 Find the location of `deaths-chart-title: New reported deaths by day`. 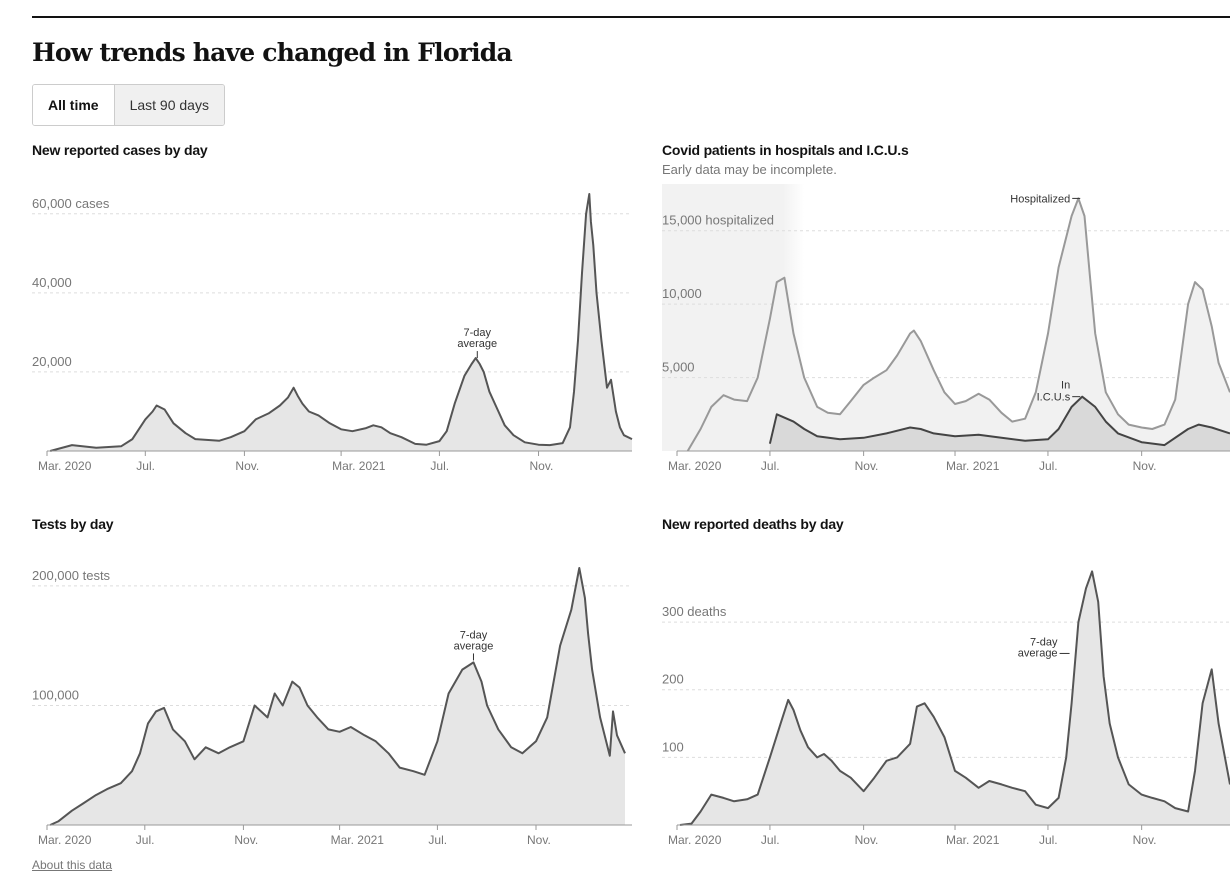

deaths-chart-title: New reported deaths by day is located at coordinates (753, 524).